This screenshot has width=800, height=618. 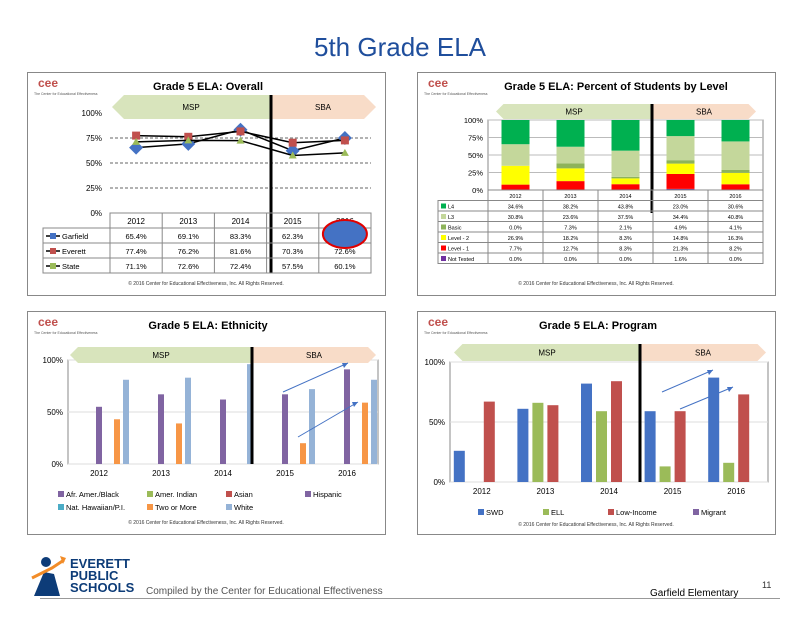 What do you see at coordinates (451, 208) in the screenshot?
I see `series-name: L4` at bounding box center [451, 208].